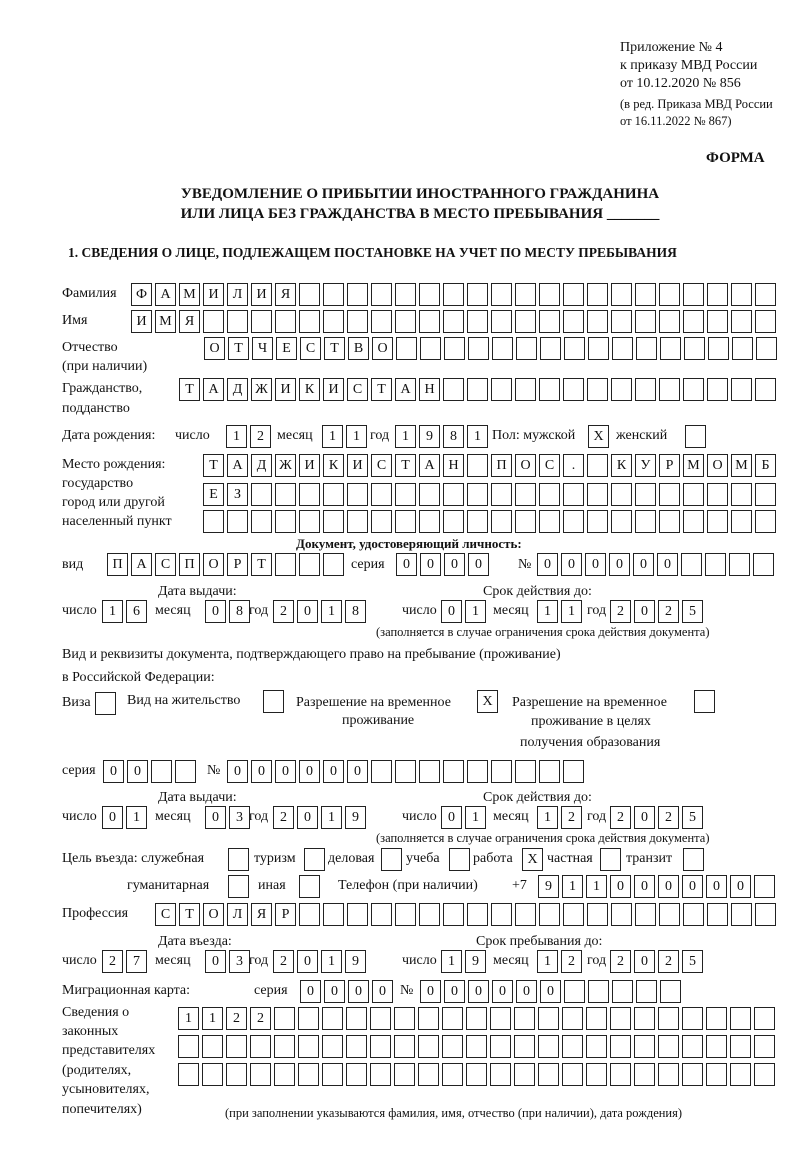 Image resolution: width=800 pixels, height=1163 pixels. Describe the element at coordinates (764, 886) in the screenshot. I see `phone-cell` at that location.